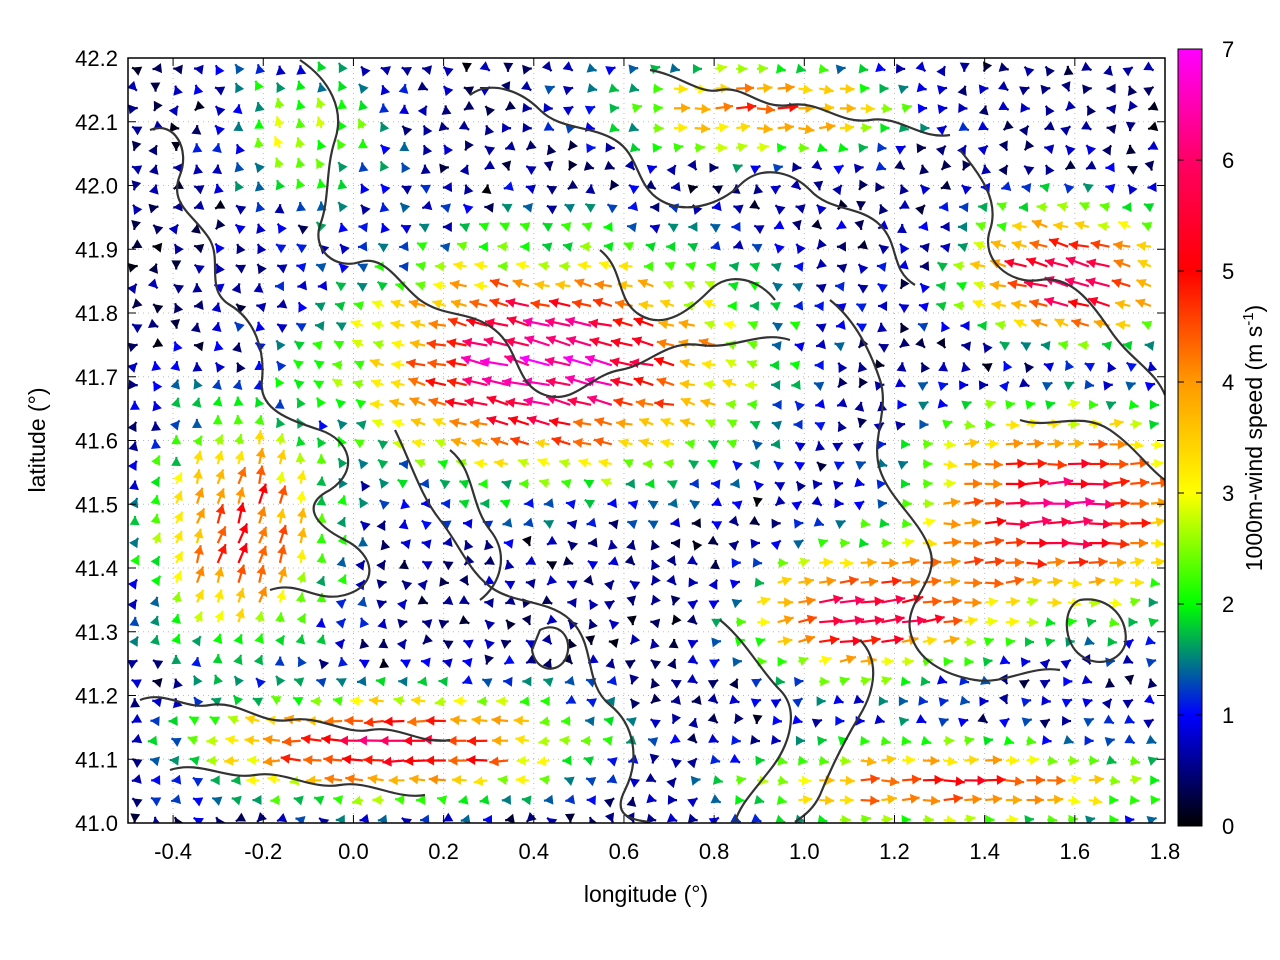  Describe the element at coordinates (443, 851) in the screenshot. I see `x-tick-label: 0.2` at that location.